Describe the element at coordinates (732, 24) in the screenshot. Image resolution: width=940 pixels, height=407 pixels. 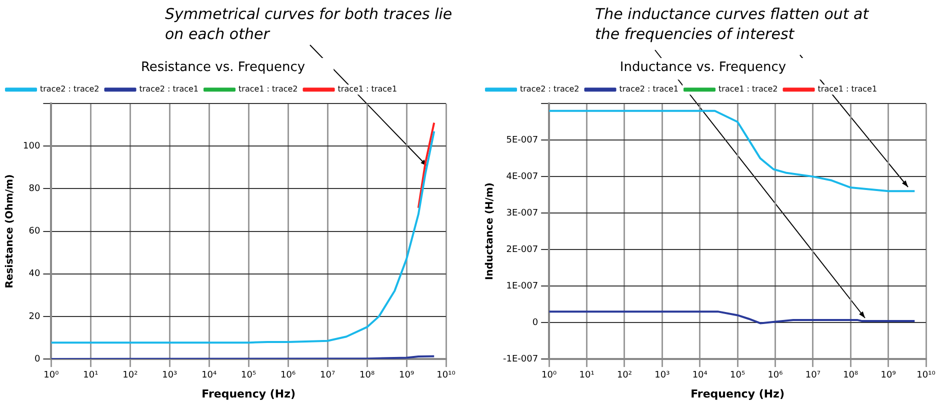
I see `text: The inductance curves flatten out at the frequencies of interest` at that location.